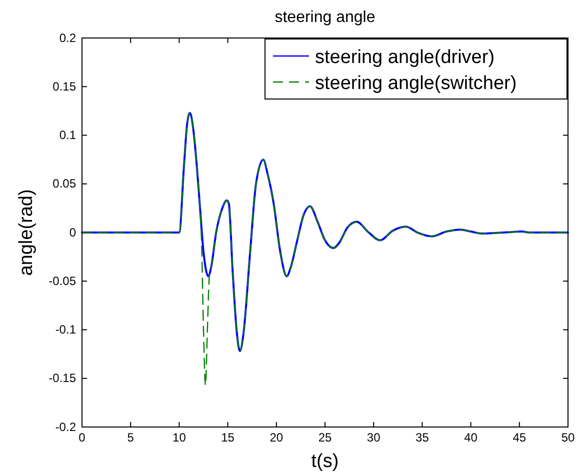 Image resolution: width=586 pixels, height=473 pixels. I want to click on x-tick-label: 50, so click(568, 437).